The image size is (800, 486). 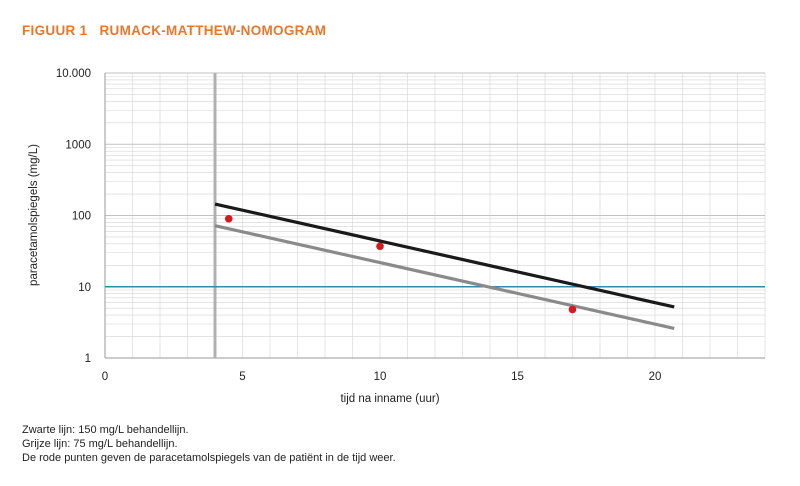 I want to click on y-tick-label: 100, so click(x=81, y=217).